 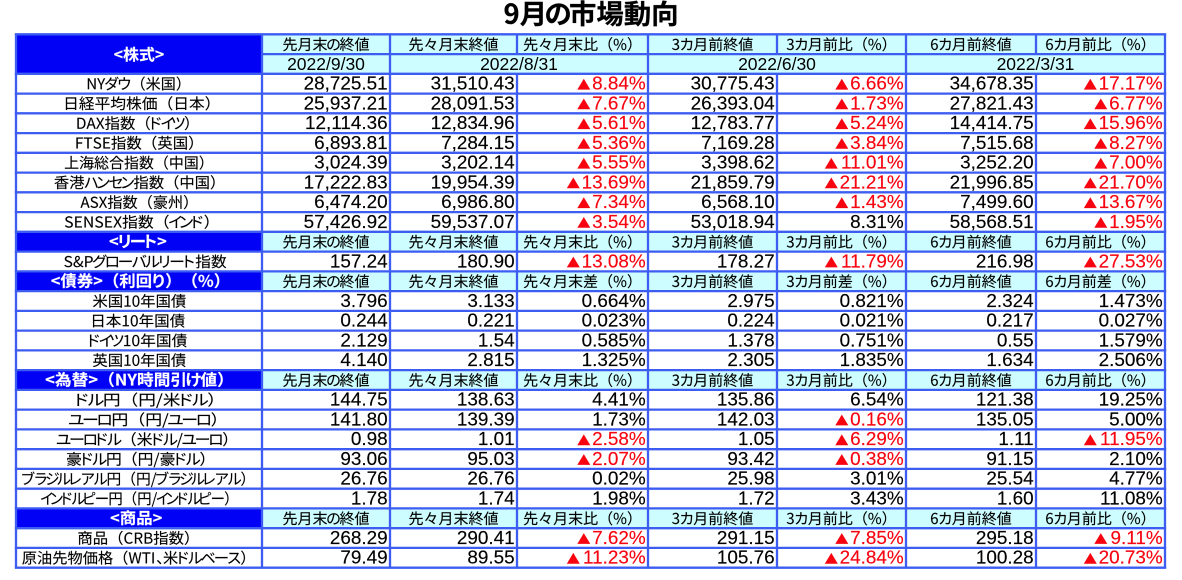 I want to click on svg-text: 59,537.07, so click(x=473, y=222).